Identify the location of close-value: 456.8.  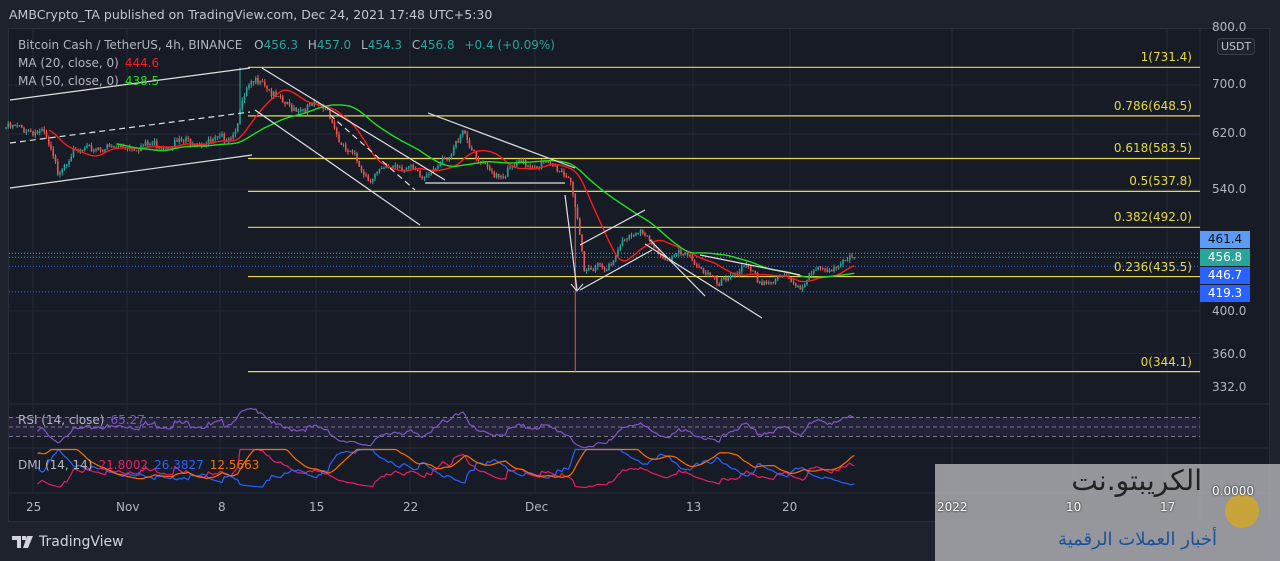
(437, 45).